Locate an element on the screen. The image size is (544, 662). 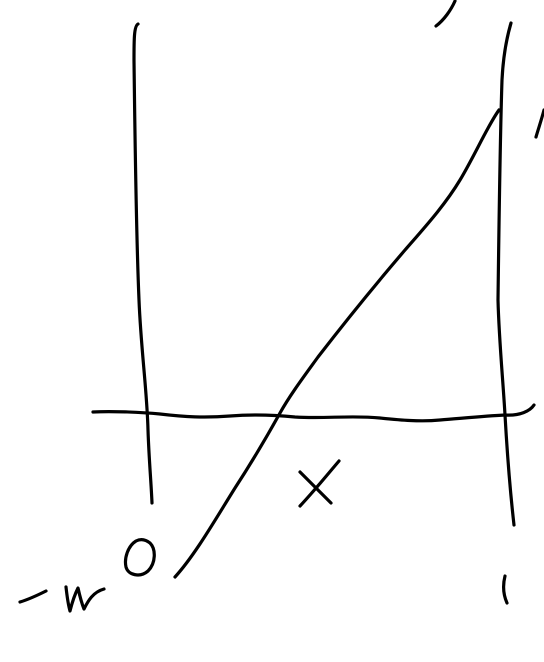
left-bottom-value-text: -w0 is located at coordinates (85, 587).